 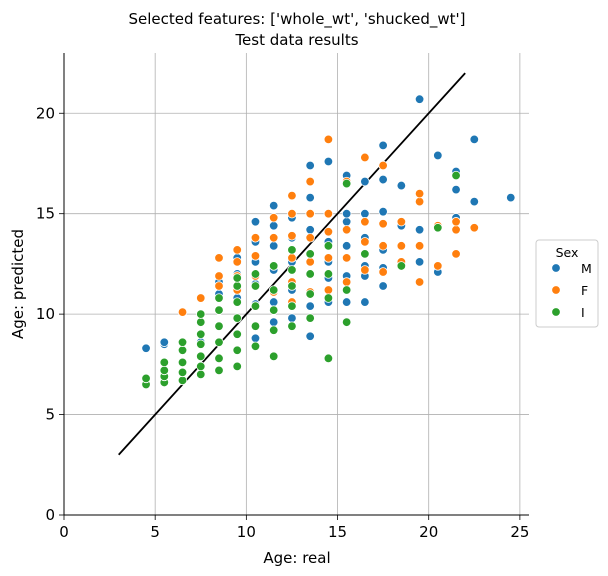 I want to click on legend-label: I, so click(x=583, y=312).